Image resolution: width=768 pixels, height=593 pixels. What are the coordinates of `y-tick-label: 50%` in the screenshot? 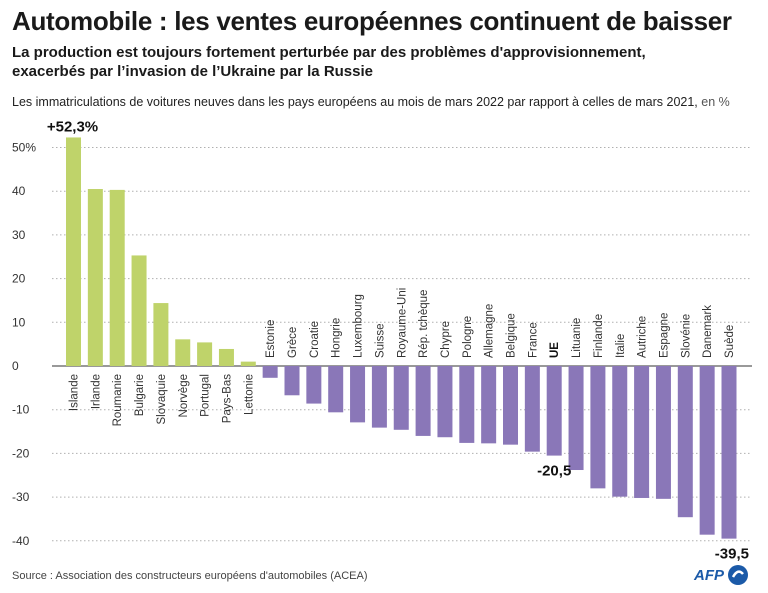 It's located at (24, 148).